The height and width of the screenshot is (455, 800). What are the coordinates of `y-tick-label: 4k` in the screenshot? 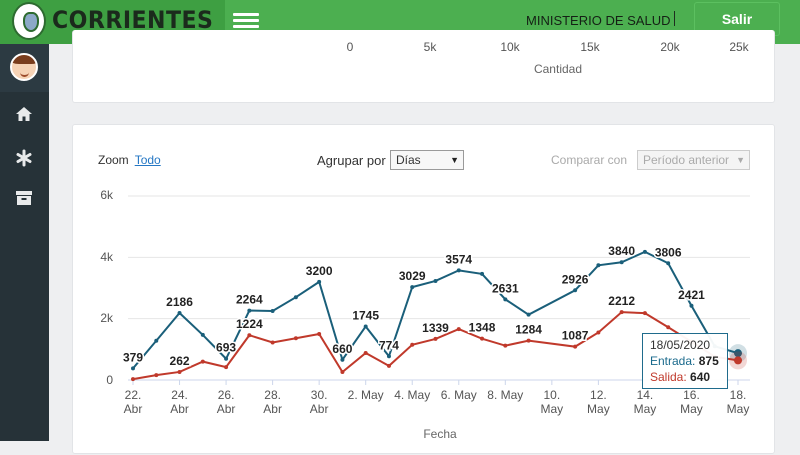 It's located at (106, 257).